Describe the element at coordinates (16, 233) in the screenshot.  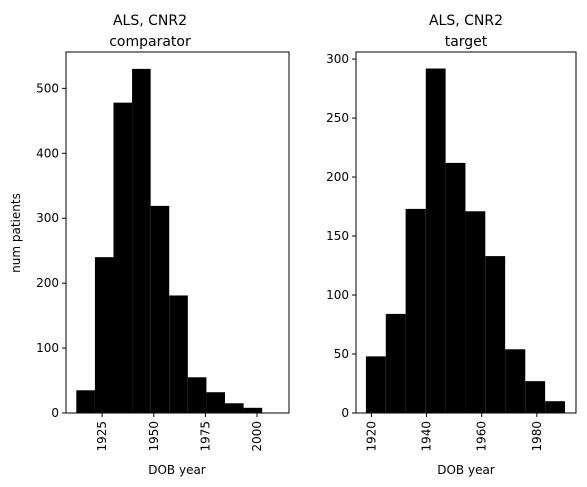
I see `y-axis-label: num patients` at that location.